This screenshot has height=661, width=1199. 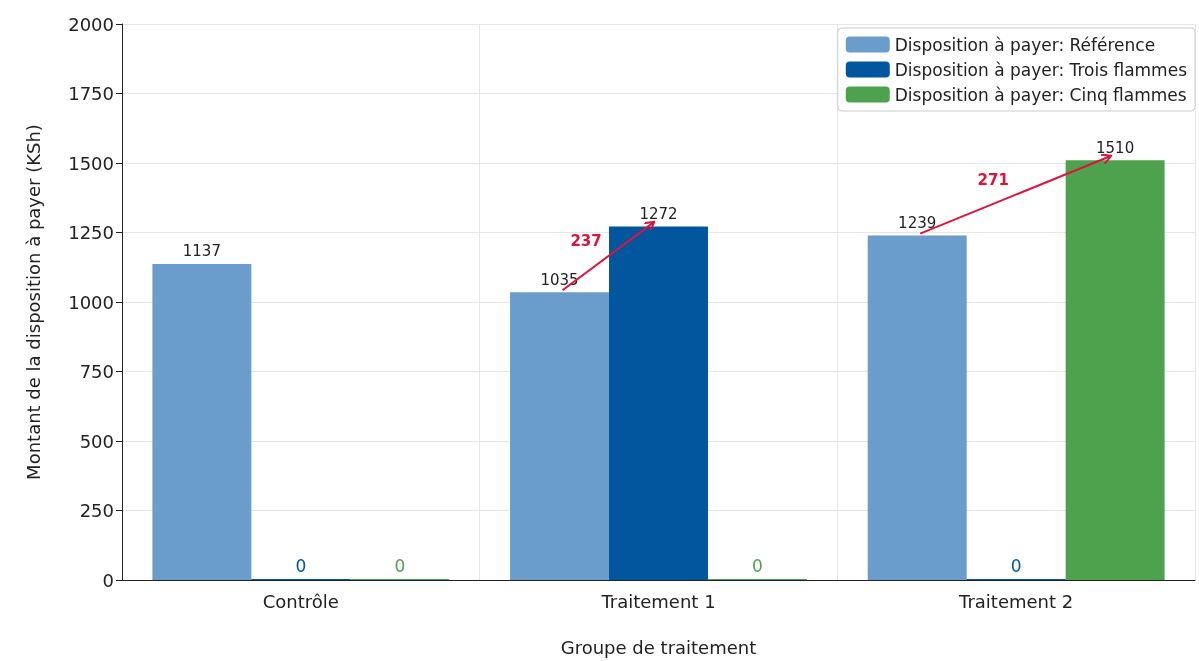 I want to click on x-tick-label: Traitement 2, so click(x=1016, y=601).